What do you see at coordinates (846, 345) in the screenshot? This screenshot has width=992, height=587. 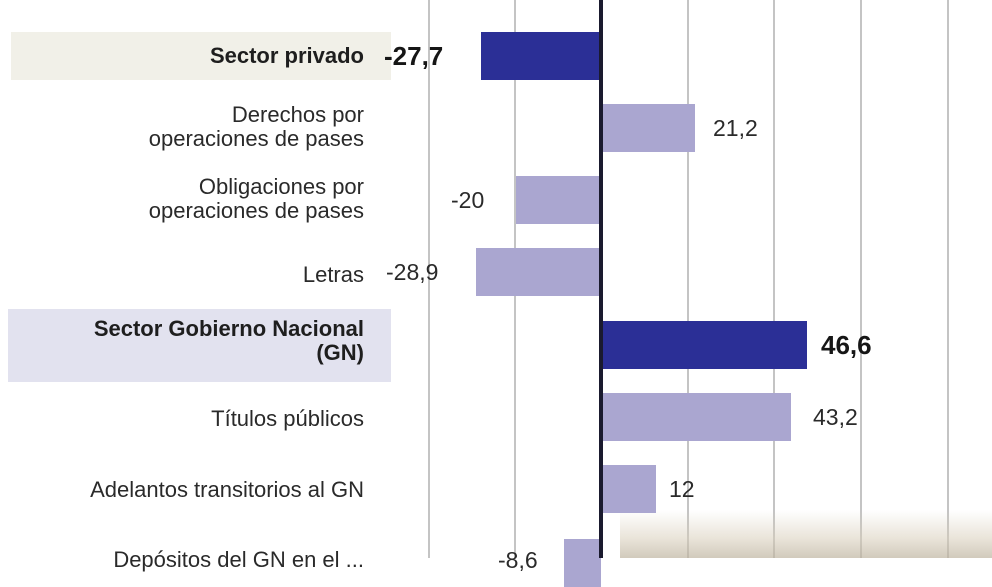 I see `row-value-sector-gn: 46,6` at bounding box center [846, 345].